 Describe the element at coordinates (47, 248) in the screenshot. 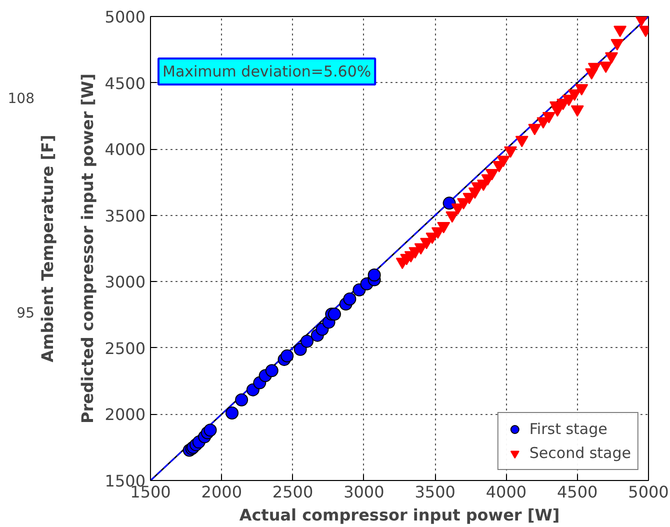

I see `y2-axis-title: Ambient Temperature [F]` at that location.